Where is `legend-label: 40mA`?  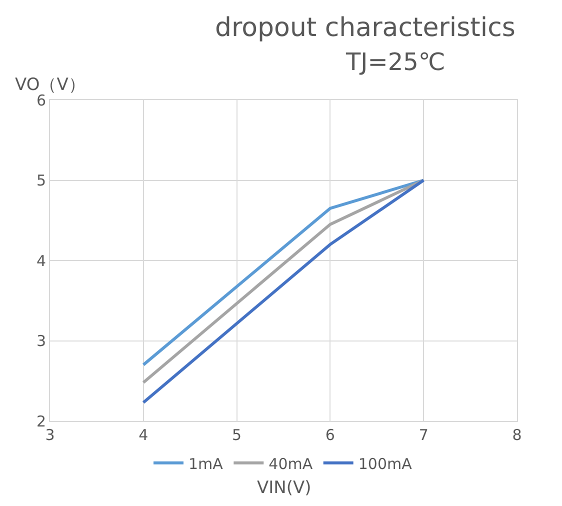 legend-label: 40mA is located at coordinates (291, 463).